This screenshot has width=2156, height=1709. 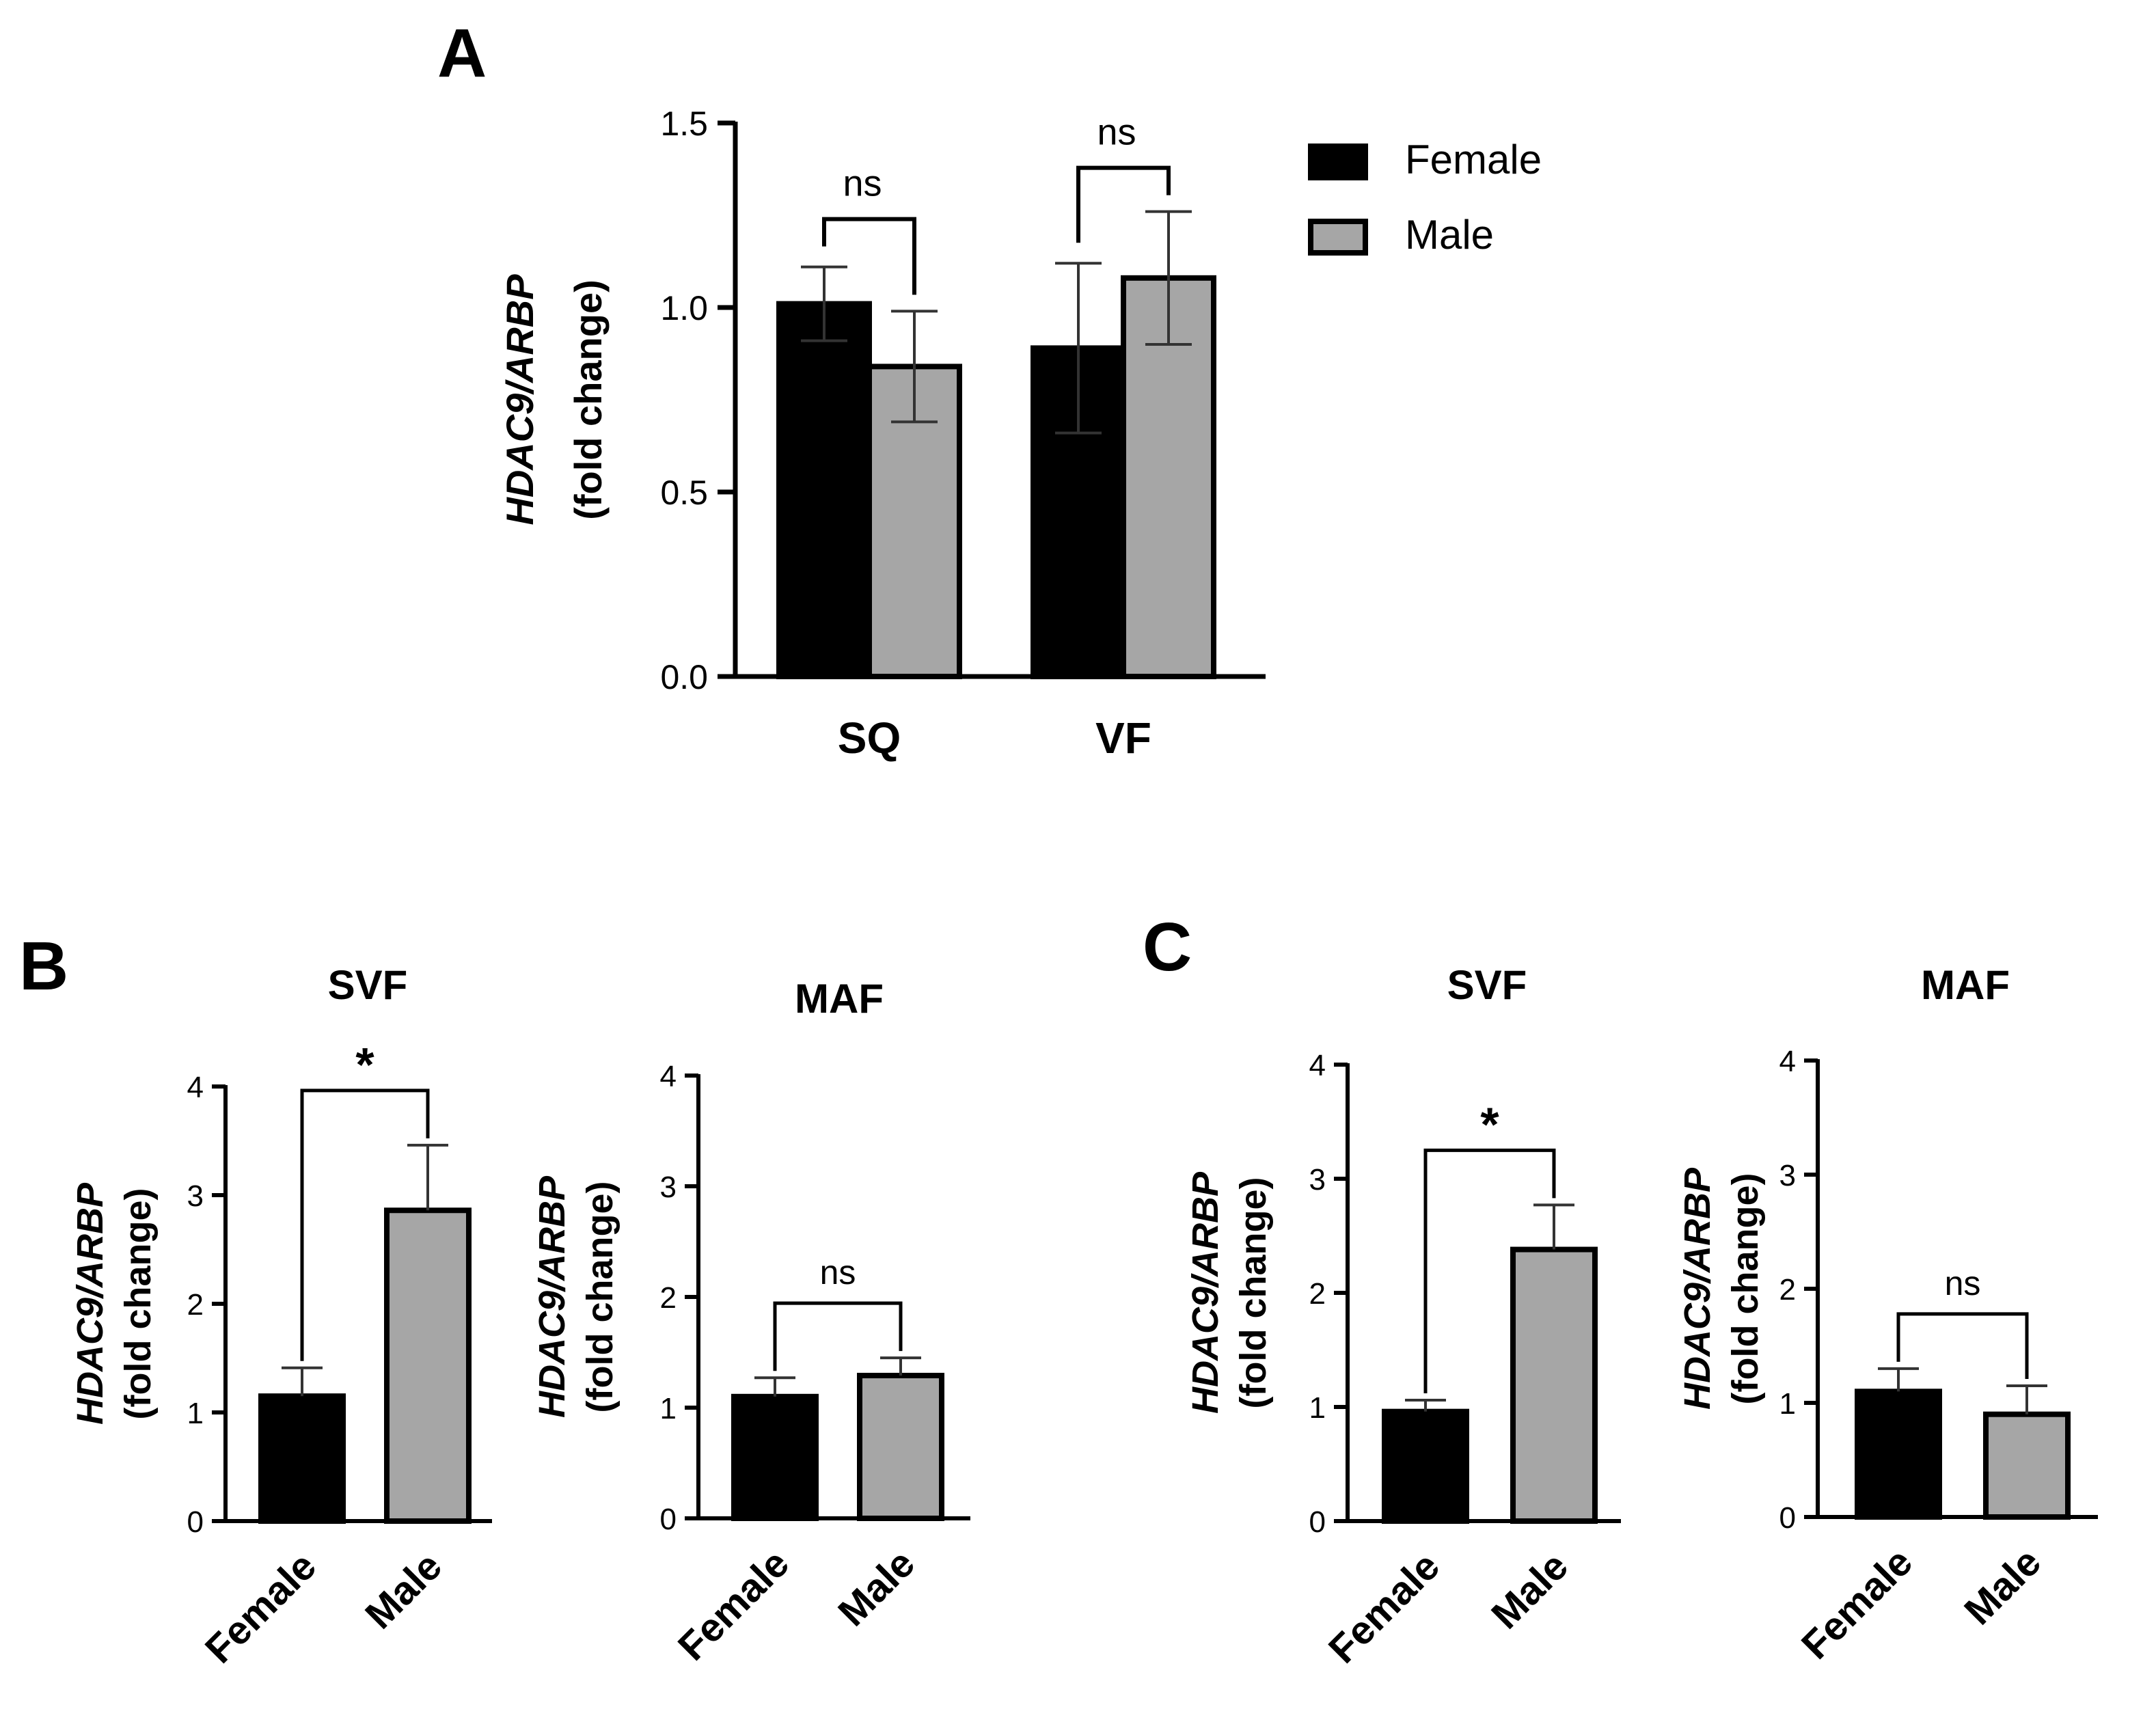 What do you see at coordinates (1473, 159) in the screenshot?
I see `legend-label-female: Female` at bounding box center [1473, 159].